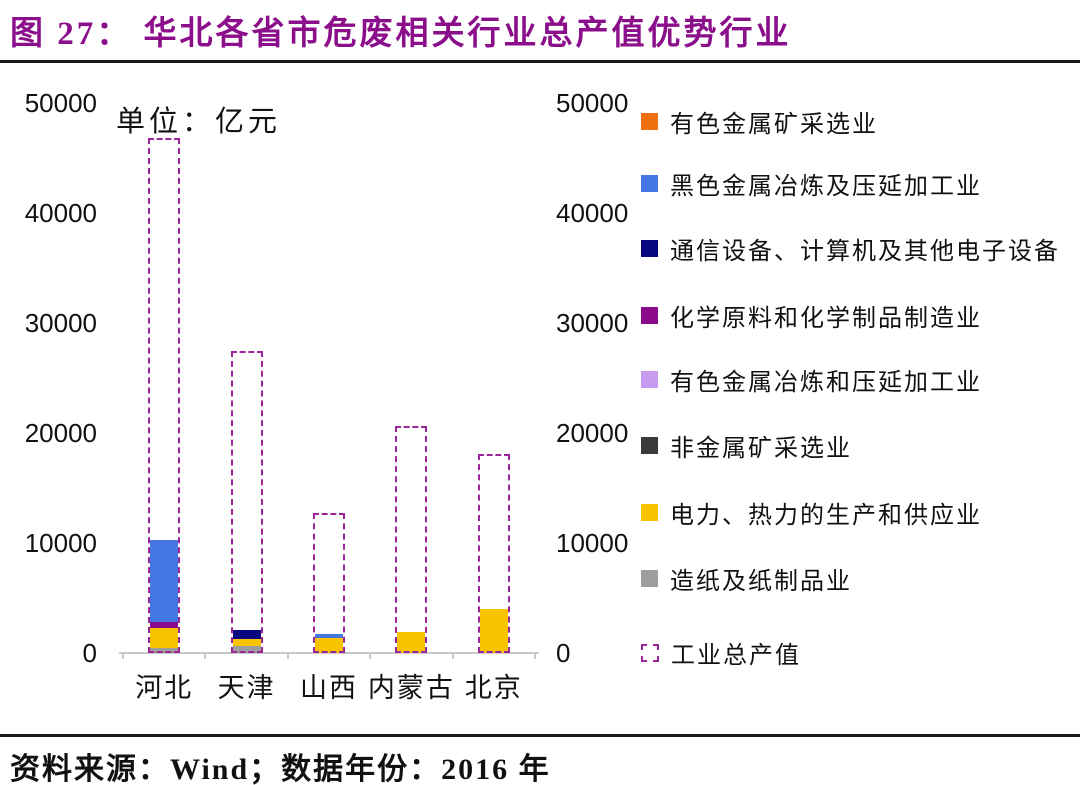  What do you see at coordinates (540, 61) in the screenshot?
I see `title-divider` at bounding box center [540, 61].